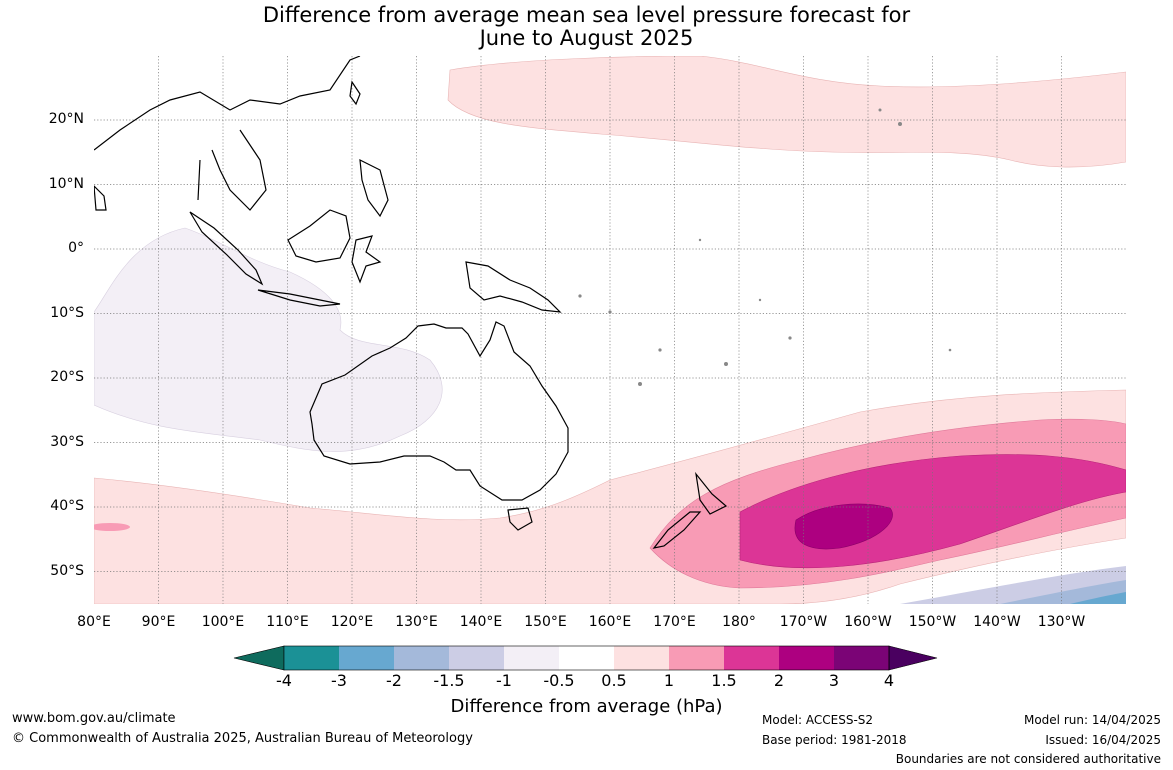 Image resolution: width=1173 pixels, height=770 pixels. Describe the element at coordinates (614, 680) in the screenshot. I see `colorbar-tick-label: 0.5` at that location.